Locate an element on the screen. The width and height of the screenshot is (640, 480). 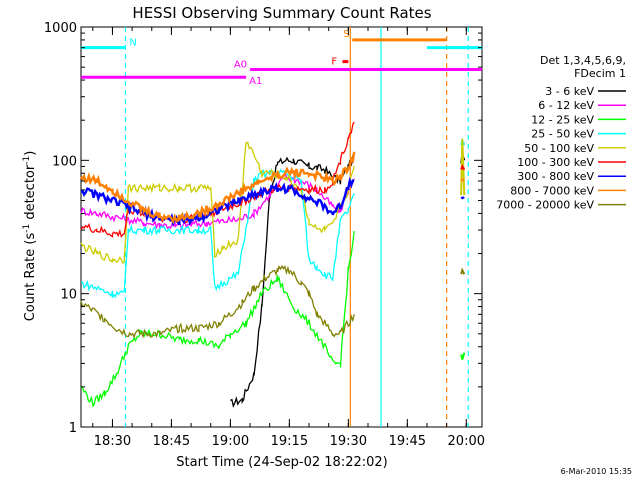
legend-label: 25 - 50 keV is located at coordinates (562, 134).